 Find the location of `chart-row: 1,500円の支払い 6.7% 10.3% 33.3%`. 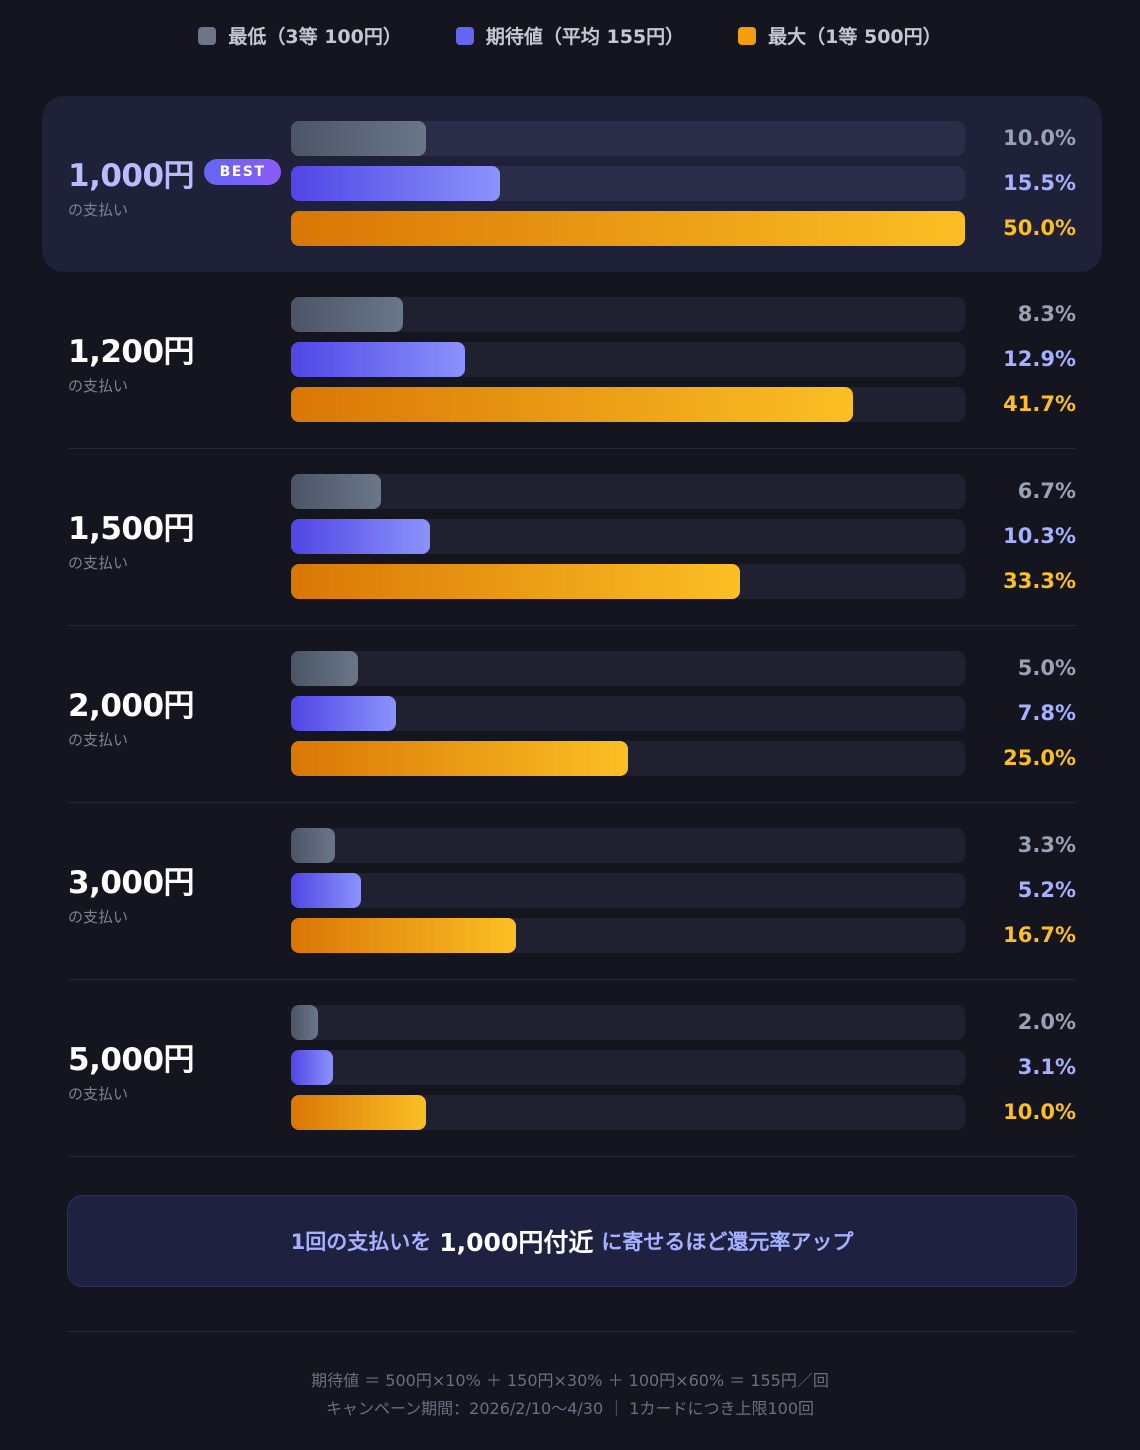

chart-row: 1,500円の支払い 6.7% 10.3% 33.3% is located at coordinates (572, 537).